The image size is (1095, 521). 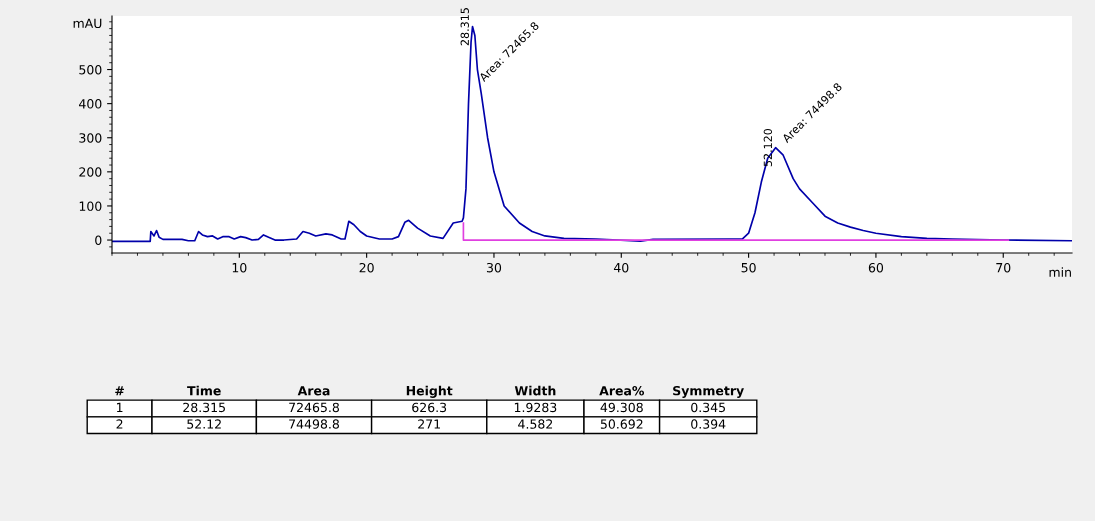 What do you see at coordinates (621, 407) in the screenshot?
I see `text: 49.308` at bounding box center [621, 407].